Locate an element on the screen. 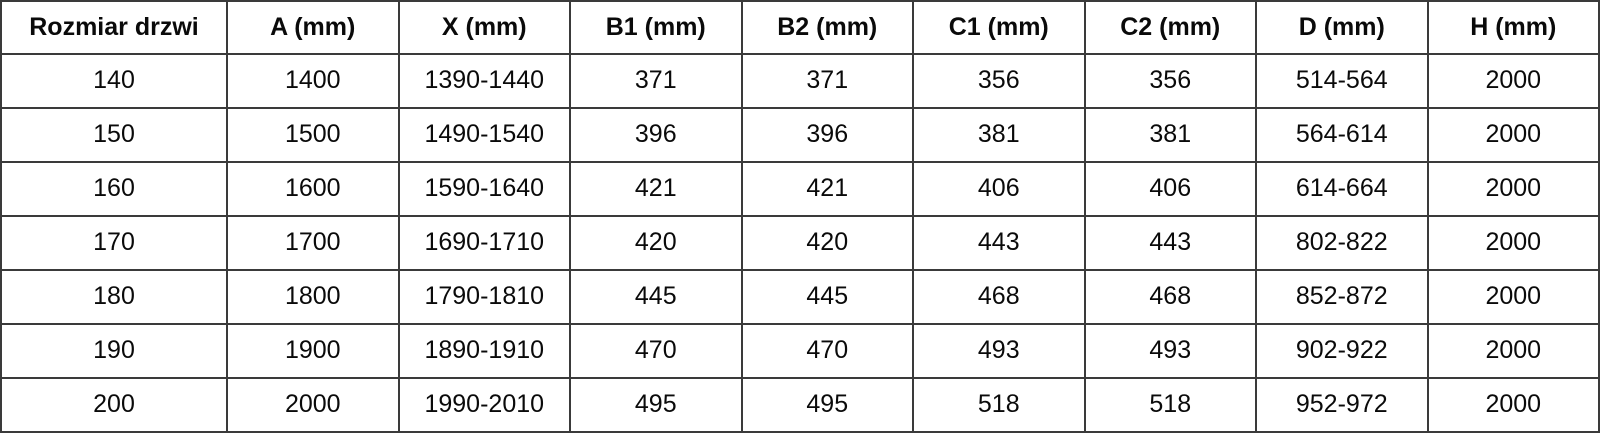 The image size is (1600, 433). table-row: 190 1900 1890-1910 470 470 493 493 902-922 2000 is located at coordinates (800, 351).